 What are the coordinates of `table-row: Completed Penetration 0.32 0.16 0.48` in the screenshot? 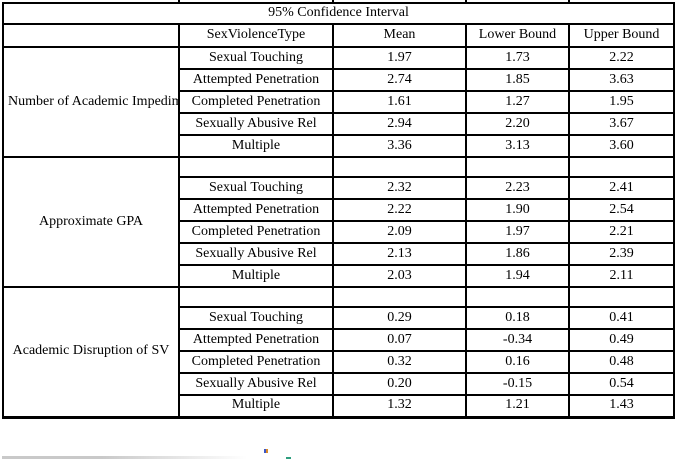 It's located at (339, 362).